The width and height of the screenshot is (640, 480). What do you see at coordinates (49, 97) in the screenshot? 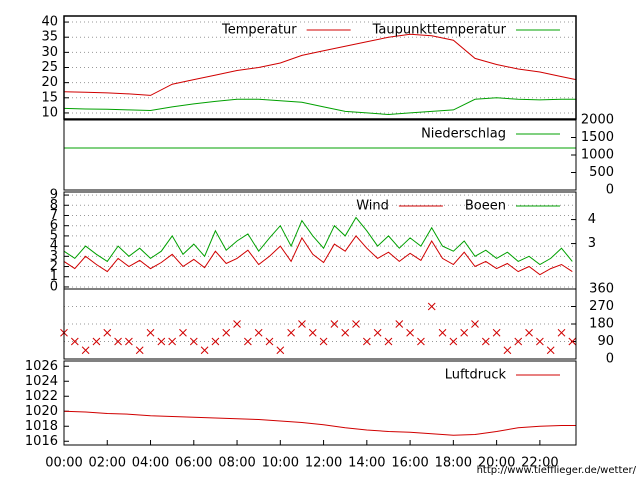
I see `y-tick-label: 15` at bounding box center [49, 97].